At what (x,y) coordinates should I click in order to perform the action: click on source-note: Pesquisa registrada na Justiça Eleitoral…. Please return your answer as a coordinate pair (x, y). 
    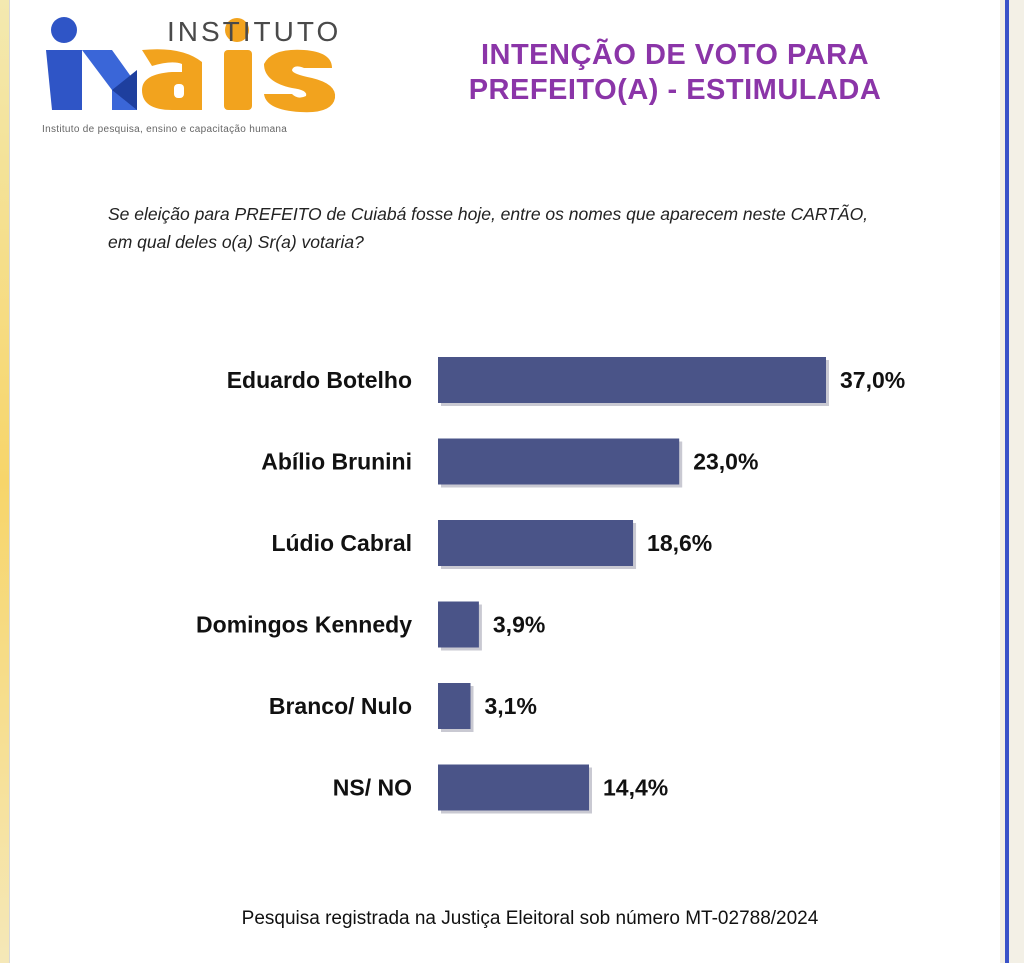
    Looking at the image, I should click on (530, 918).